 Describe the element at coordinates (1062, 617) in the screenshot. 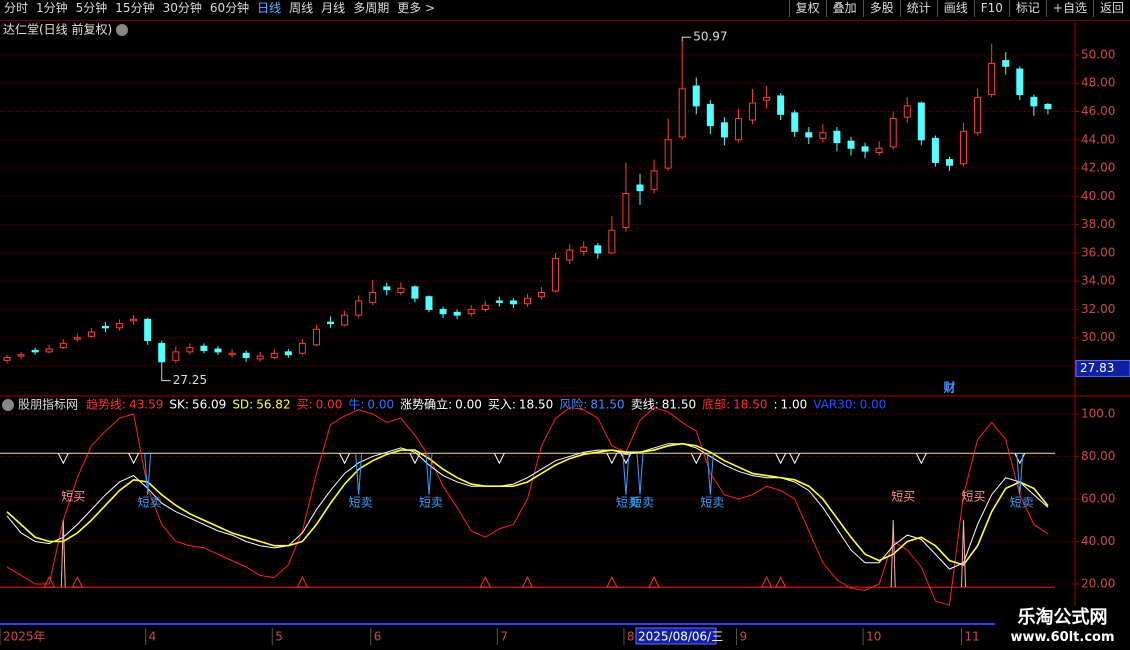

I see `watermark-name: 乐淘公式网` at that location.